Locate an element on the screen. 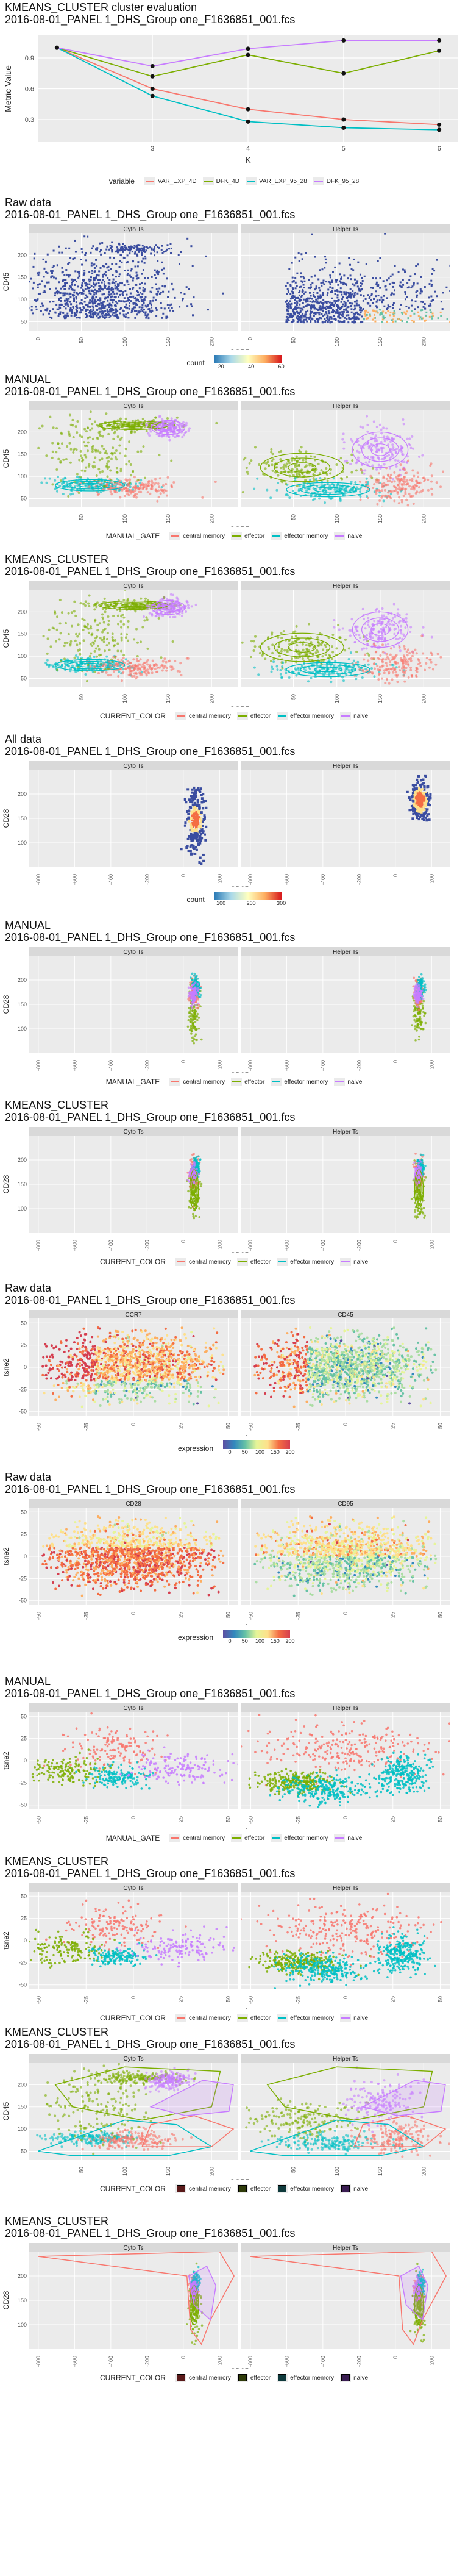 The width and height of the screenshot is (468, 2576). facet-label: Helper Ts is located at coordinates (345, 229).